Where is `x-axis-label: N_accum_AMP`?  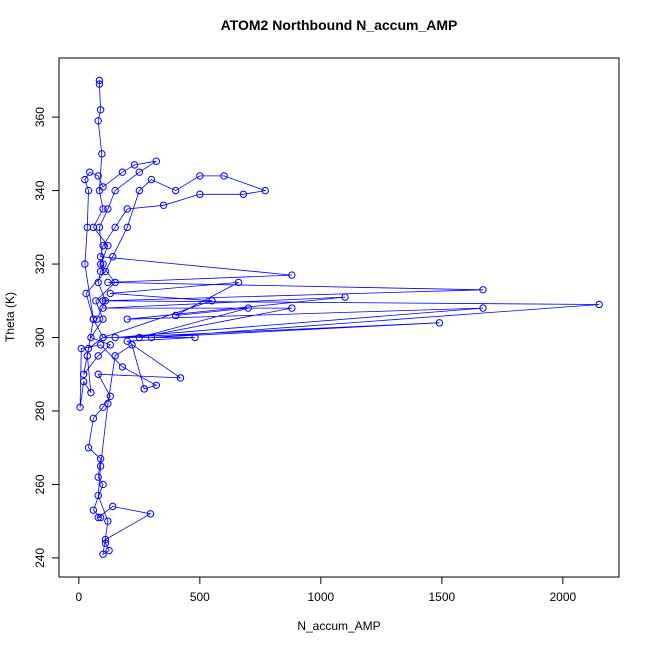
x-axis-label: N_accum_AMP is located at coordinates (338, 626).